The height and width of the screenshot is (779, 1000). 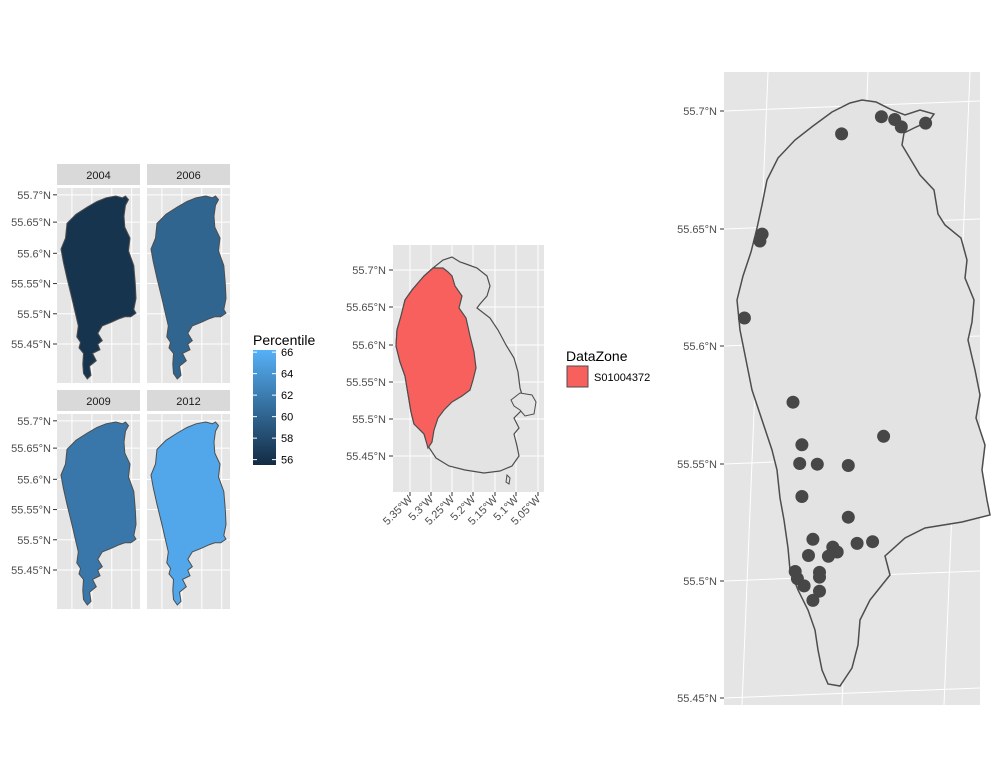 I want to click on loch-outline, so click(x=523, y=404).